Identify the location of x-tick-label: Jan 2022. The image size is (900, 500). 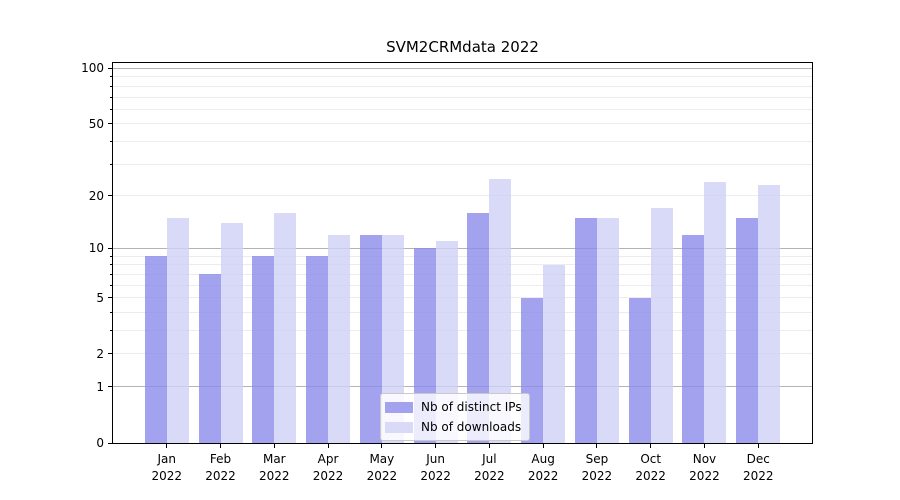
(167, 468).